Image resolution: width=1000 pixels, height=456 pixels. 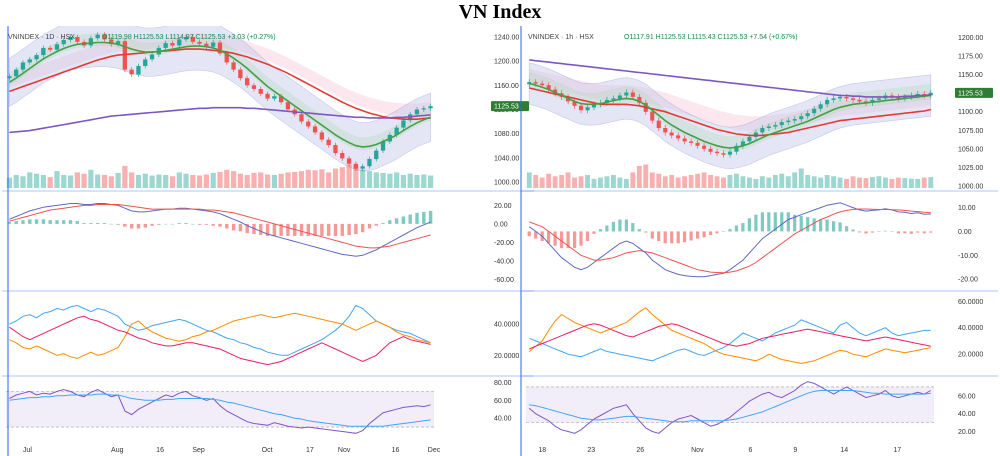 What do you see at coordinates (730, 407) in the screenshot?
I see `hourly-rsi-line` at bounding box center [730, 407].